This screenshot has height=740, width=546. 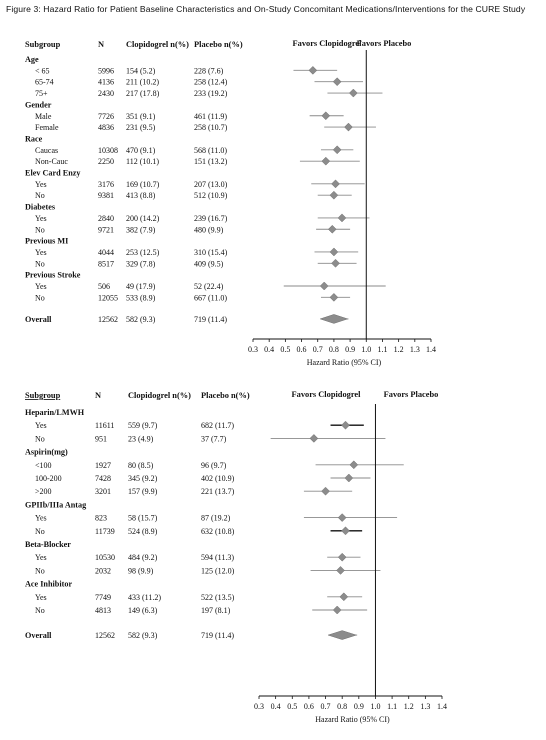 What do you see at coordinates (211, 93) in the screenshot?
I see `row-placebo: 233 (19.2)` at bounding box center [211, 93].